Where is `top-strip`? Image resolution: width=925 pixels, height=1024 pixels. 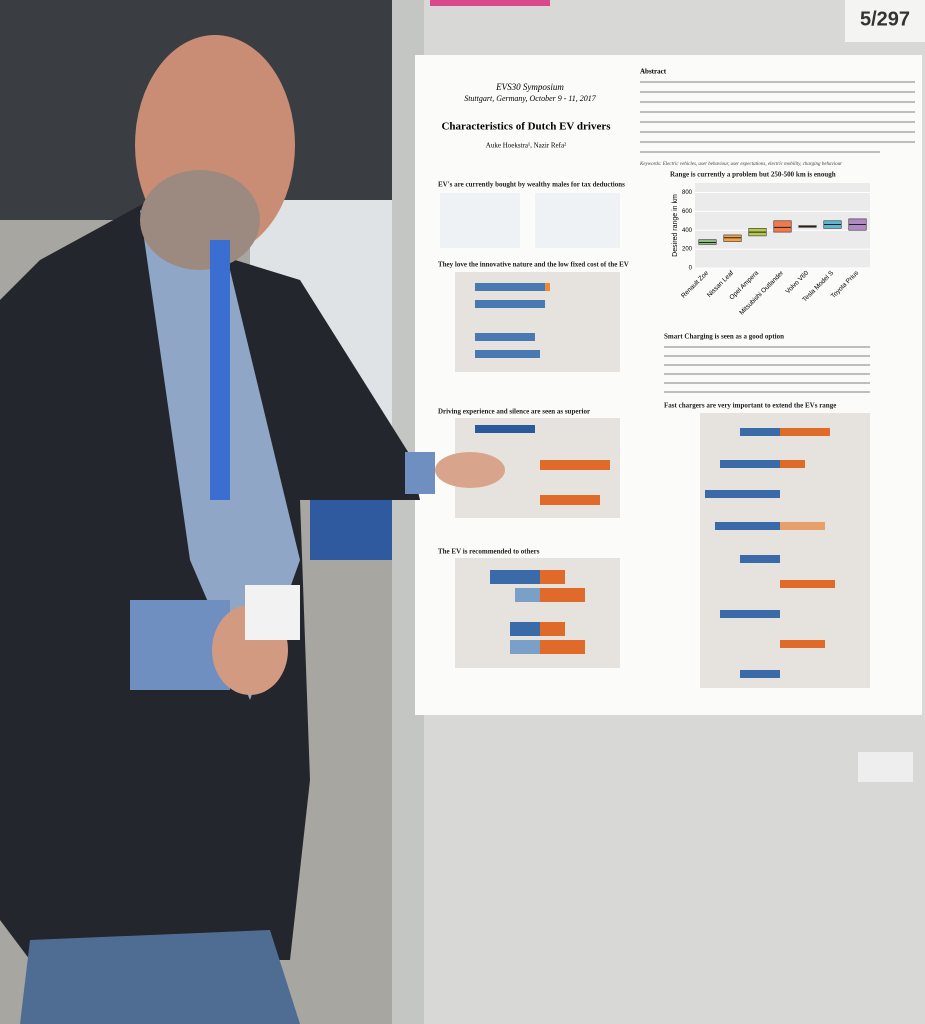 top-strip is located at coordinates (490, 3).